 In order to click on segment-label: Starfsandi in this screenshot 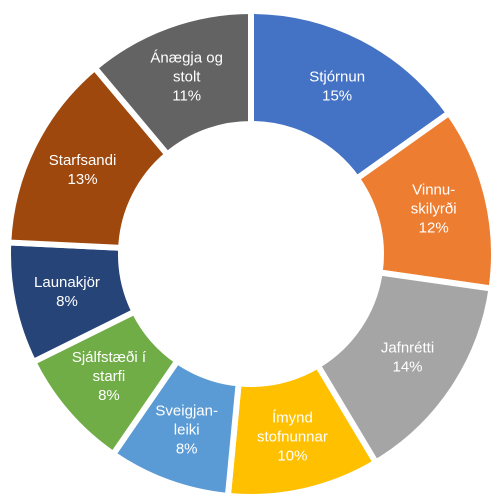, I will do `click(83, 160)`.